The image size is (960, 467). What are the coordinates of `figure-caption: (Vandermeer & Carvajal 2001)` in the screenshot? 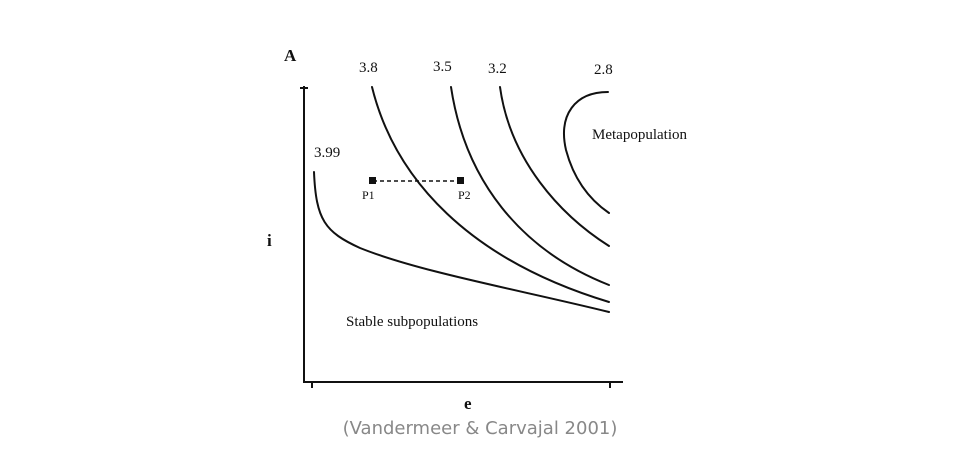 It's located at (480, 428).